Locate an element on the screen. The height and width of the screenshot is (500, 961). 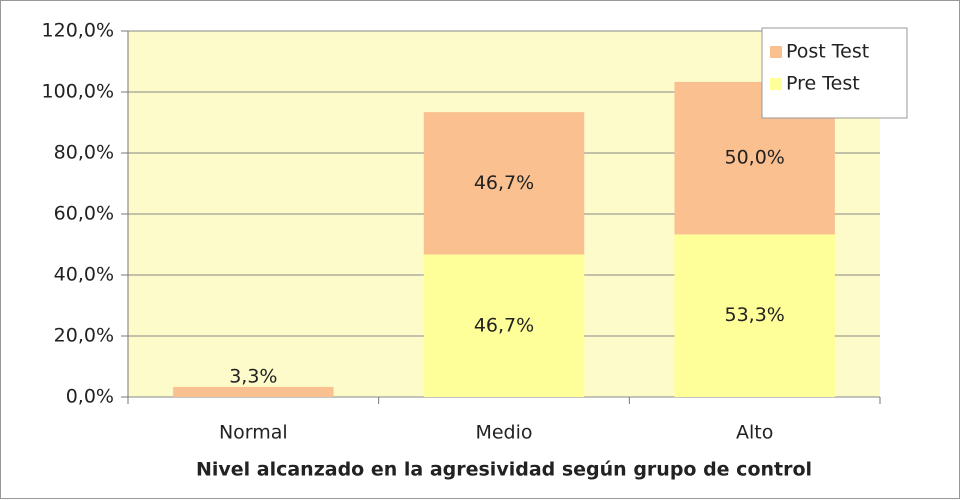
legend-label: Pre Test is located at coordinates (823, 84).